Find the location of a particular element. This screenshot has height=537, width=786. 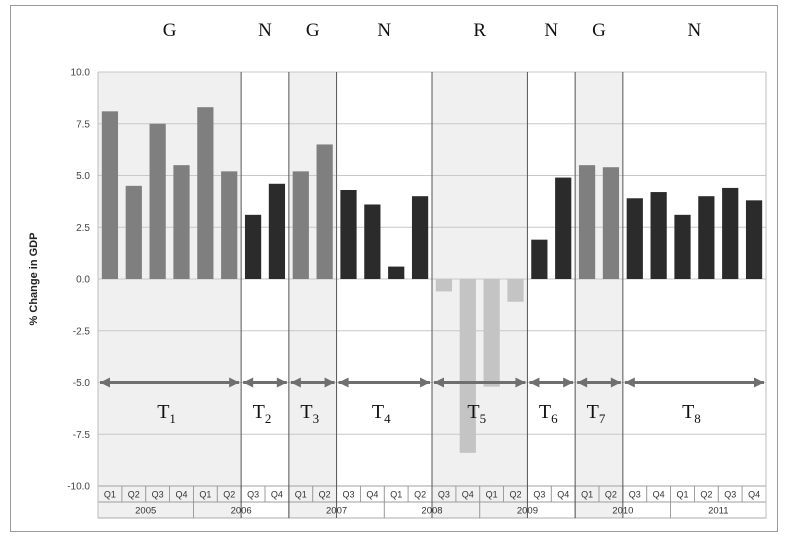

period-label: T2 is located at coordinates (262, 413).